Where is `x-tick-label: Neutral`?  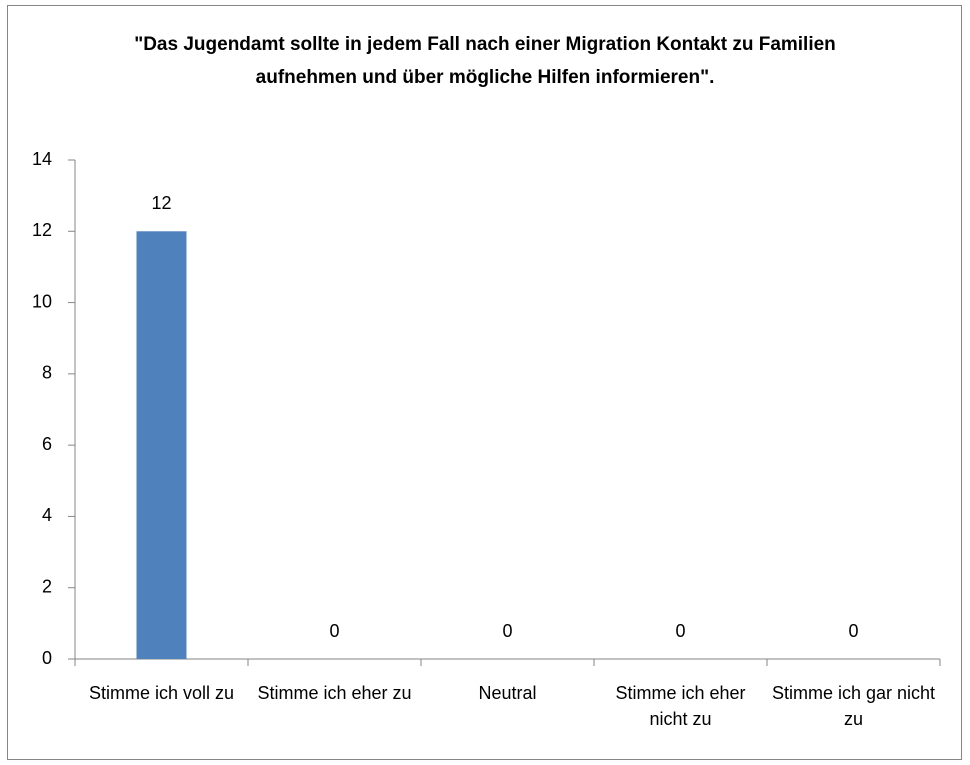 x-tick-label: Neutral is located at coordinates (507, 693).